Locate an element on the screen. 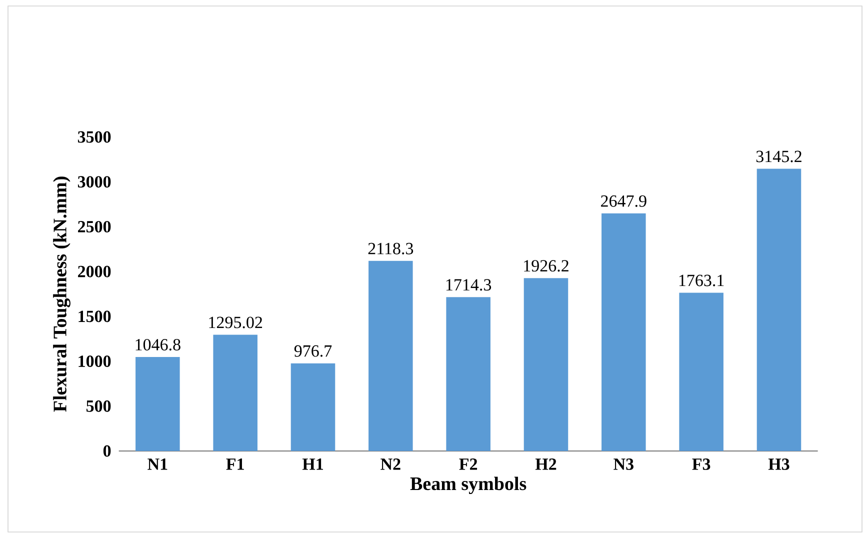  y-tick-label: 1500 is located at coordinates (94, 316).